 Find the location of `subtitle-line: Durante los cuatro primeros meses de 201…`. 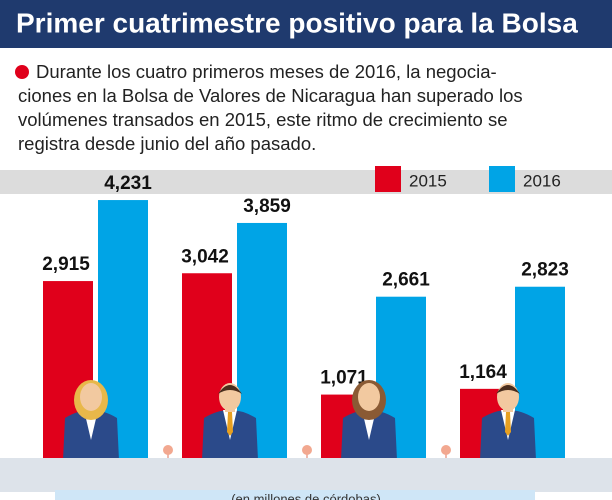

subtitle-line: Durante los cuatro primeros meses de 201… is located at coordinates (266, 71).